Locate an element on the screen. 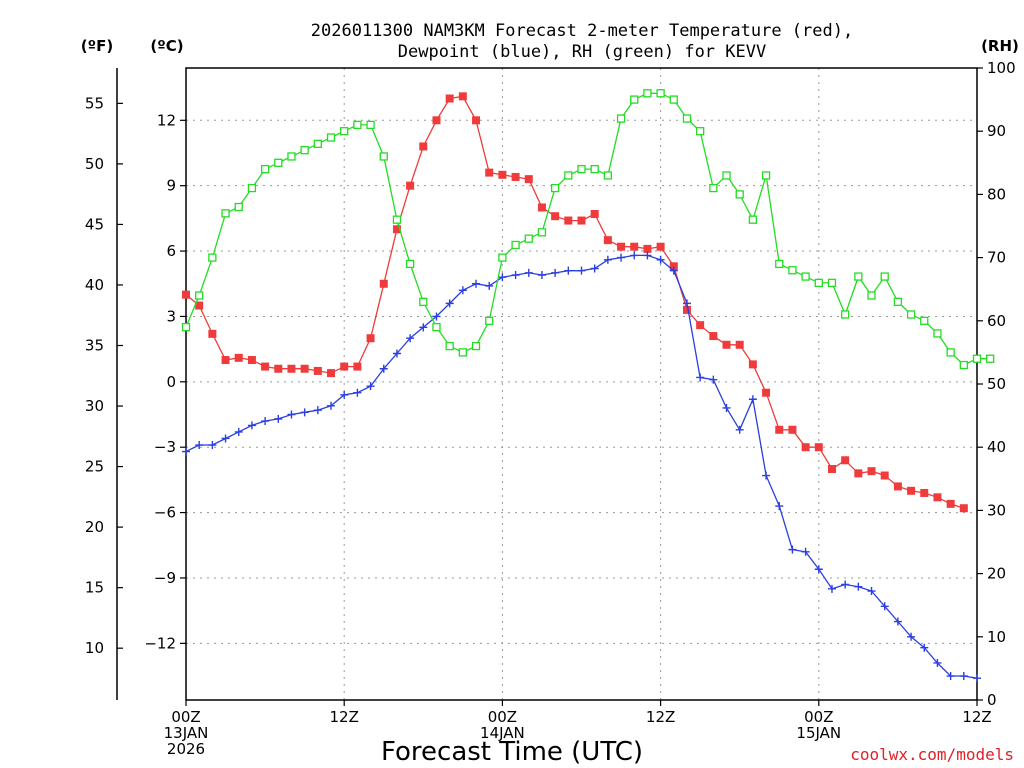  celsius-tick-label: 12 is located at coordinates (166, 120).